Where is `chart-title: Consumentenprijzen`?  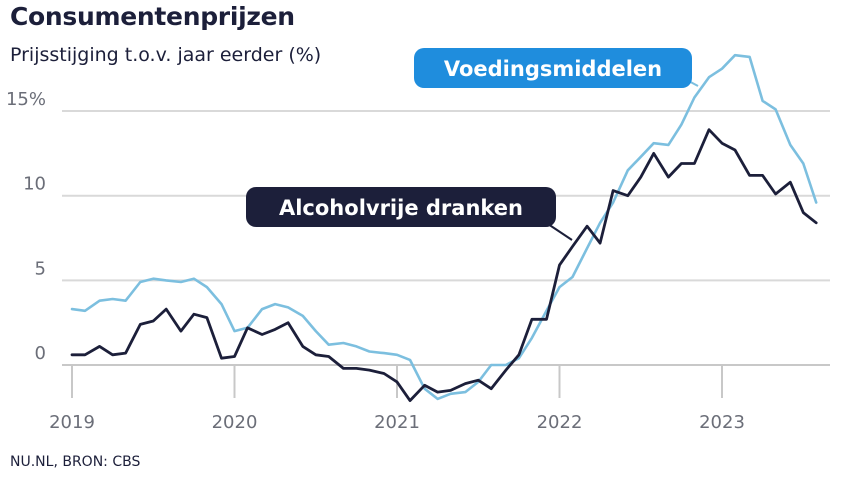 chart-title: Consumentenprijzen is located at coordinates (152, 16).